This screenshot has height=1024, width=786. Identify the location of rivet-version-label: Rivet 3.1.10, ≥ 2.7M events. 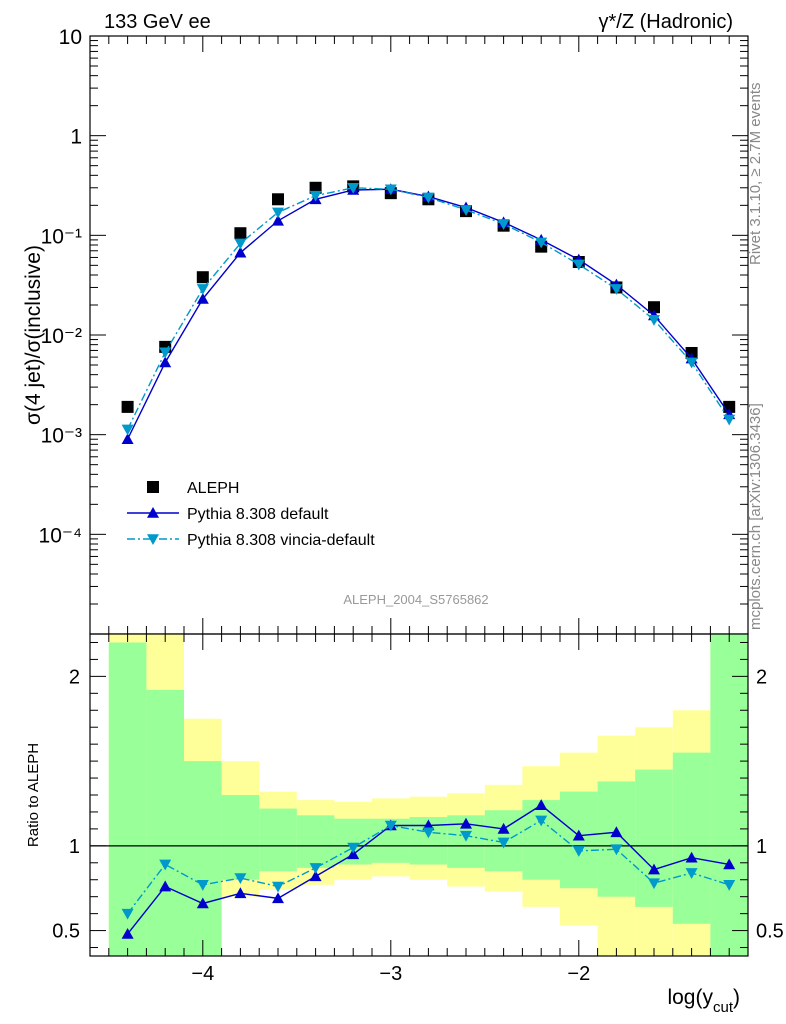
(755, 174).